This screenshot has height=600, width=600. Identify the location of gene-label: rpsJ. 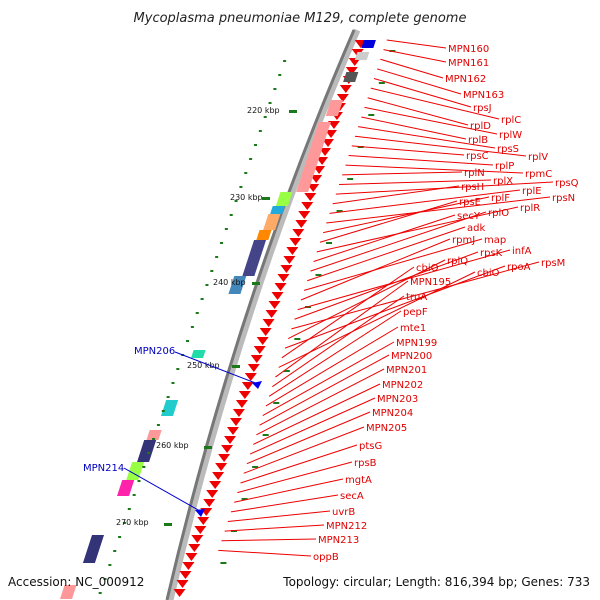
(482, 108).